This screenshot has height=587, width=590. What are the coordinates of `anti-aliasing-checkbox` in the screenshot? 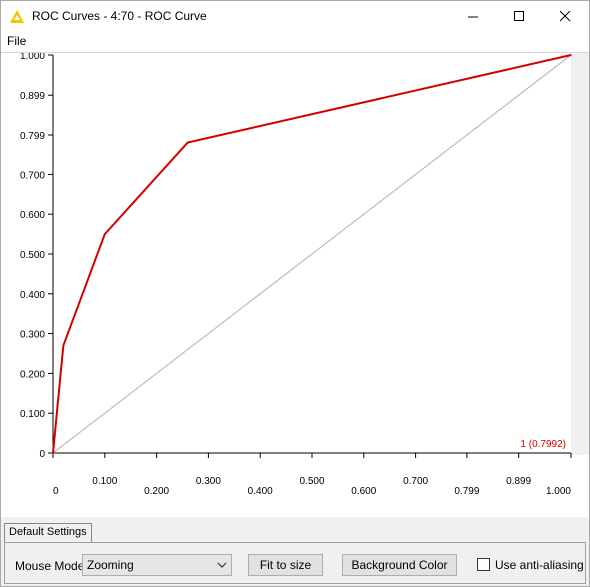 It's located at (483, 564).